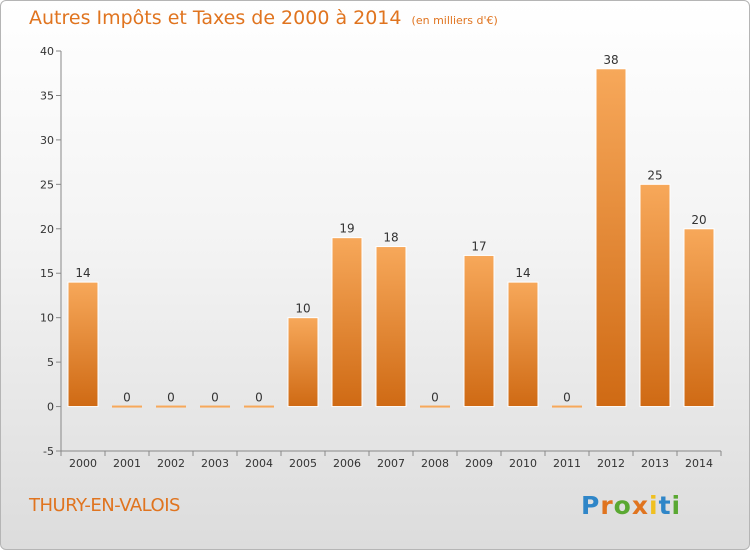  What do you see at coordinates (303, 463) in the screenshot?
I see `x-tick-label: 2005` at bounding box center [303, 463].